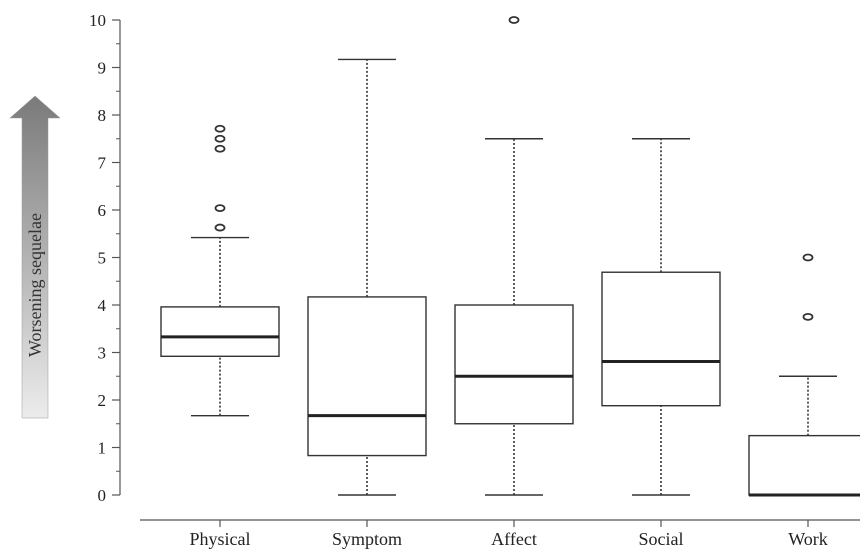 This screenshot has width=860, height=551. I want to click on y-tick-label: 1, so click(102, 448).